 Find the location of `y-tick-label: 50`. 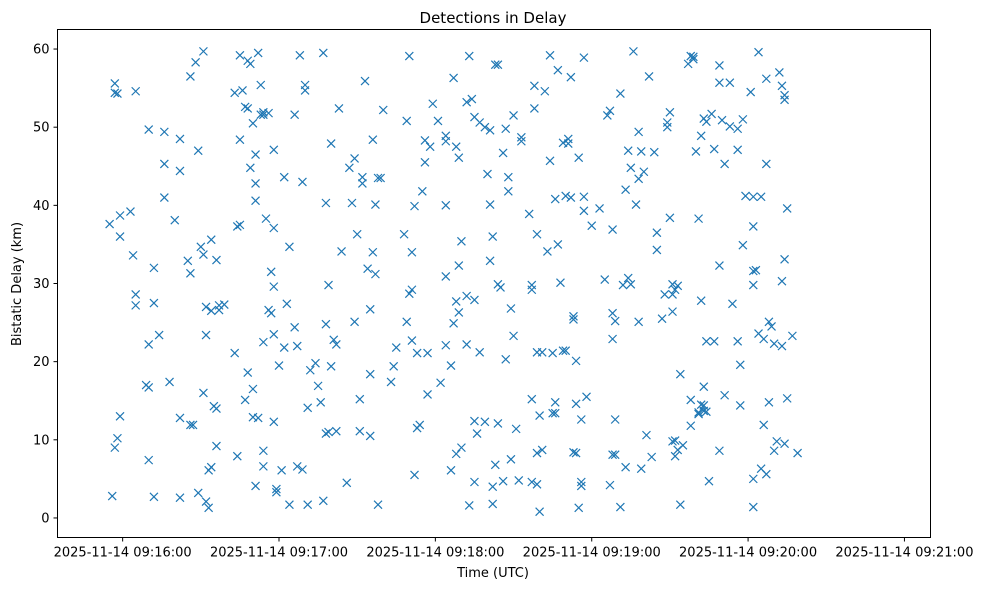

y-tick-label: 50 is located at coordinates (41, 128).